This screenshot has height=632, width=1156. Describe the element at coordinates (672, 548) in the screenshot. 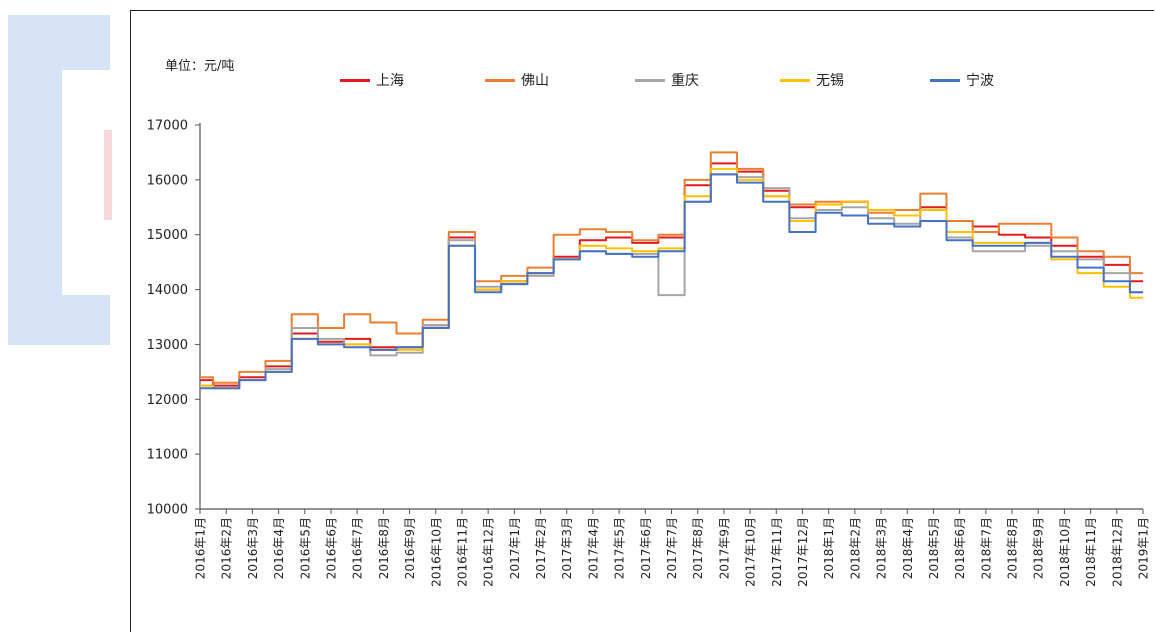

I see `x-tick-label: 2017年7月` at that location.